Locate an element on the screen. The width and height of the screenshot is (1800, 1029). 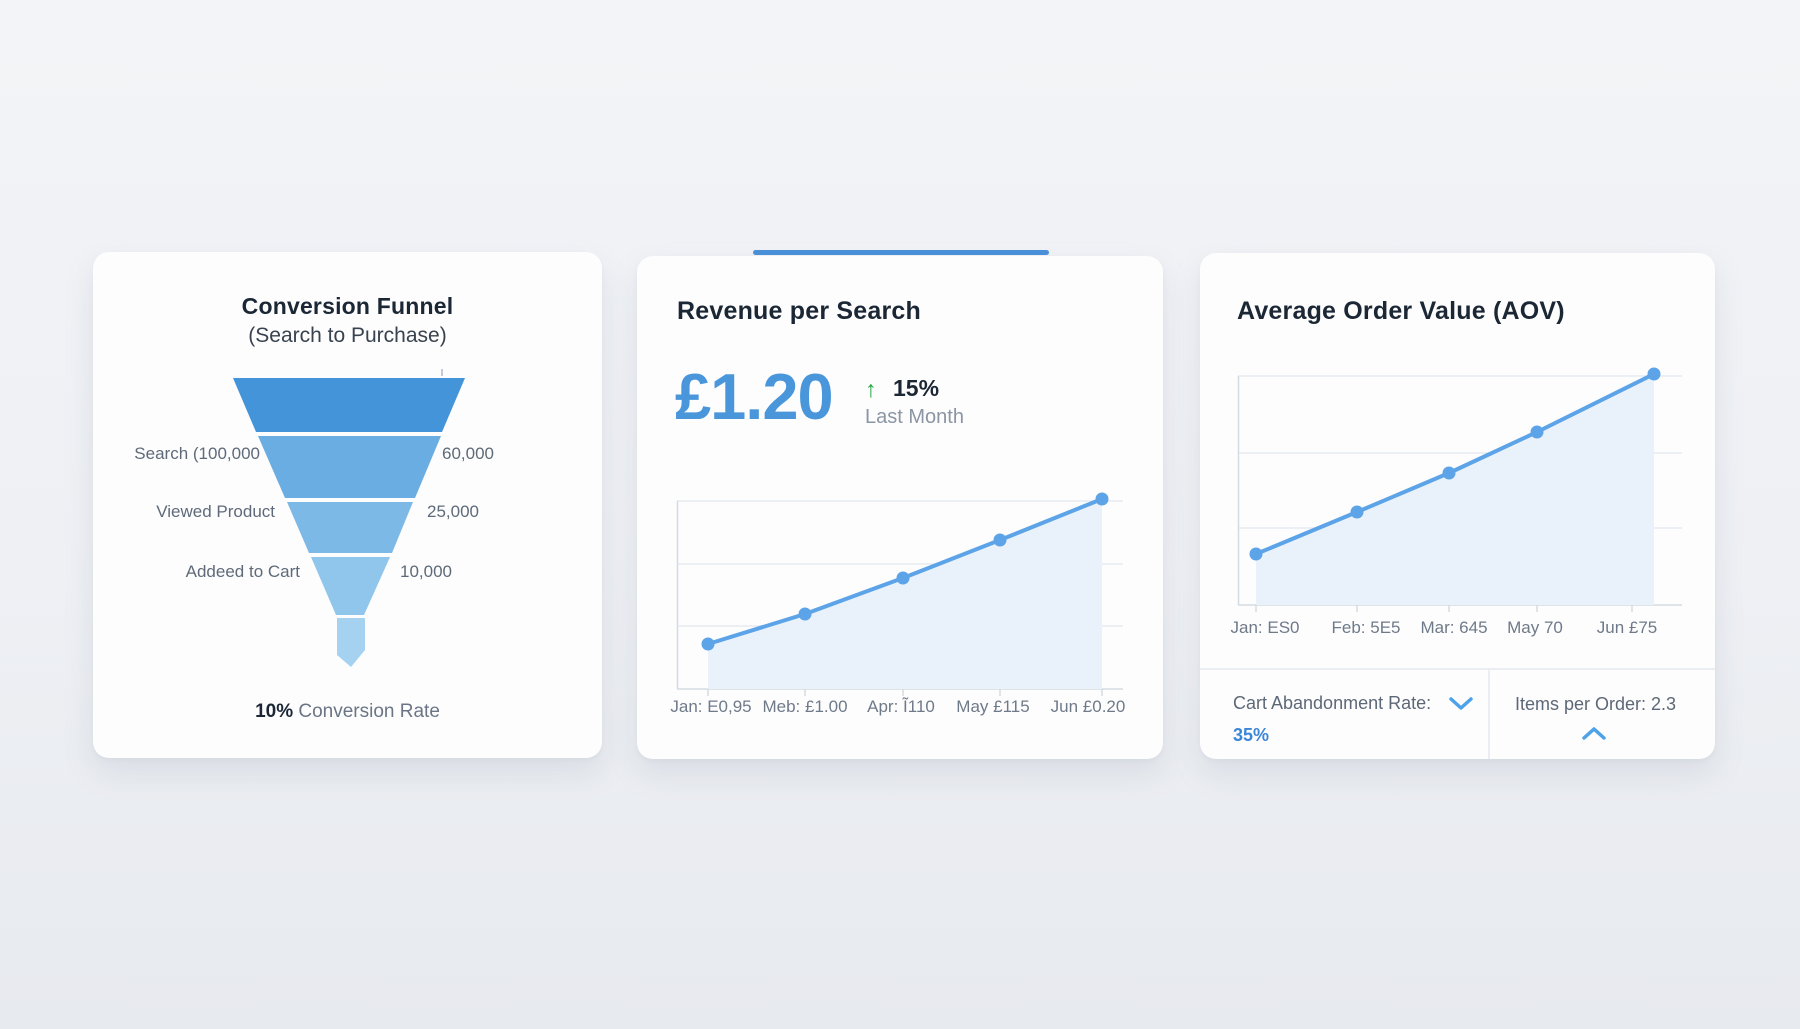
x-axis-label: Feb: 5E5 is located at coordinates (1366, 627).